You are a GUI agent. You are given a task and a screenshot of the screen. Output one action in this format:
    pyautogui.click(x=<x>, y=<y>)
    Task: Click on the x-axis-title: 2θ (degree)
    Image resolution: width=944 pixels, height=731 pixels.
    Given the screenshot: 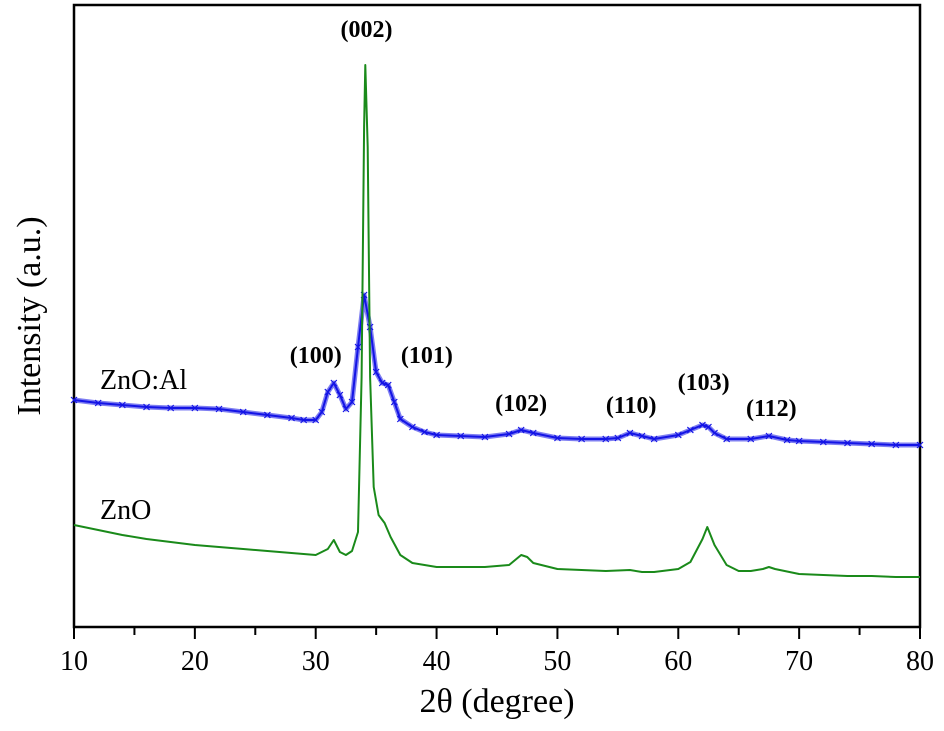 What is the action you would take?
    pyautogui.click(x=496, y=701)
    